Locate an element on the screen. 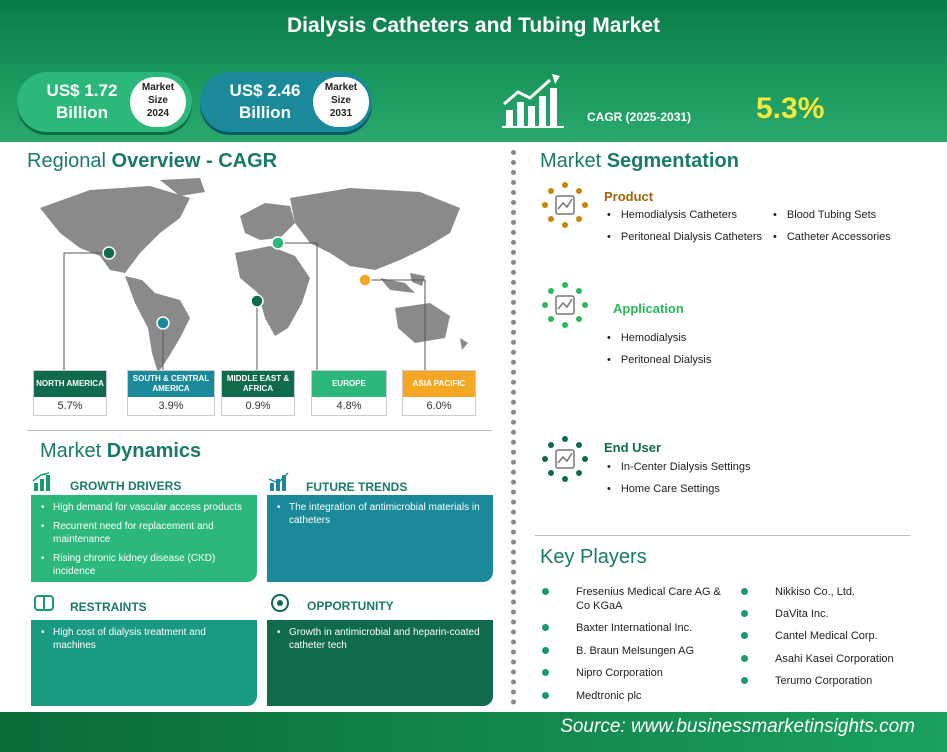 The image size is (947, 752). market-size-badge: Market Size 2024 is located at coordinates (158, 102).